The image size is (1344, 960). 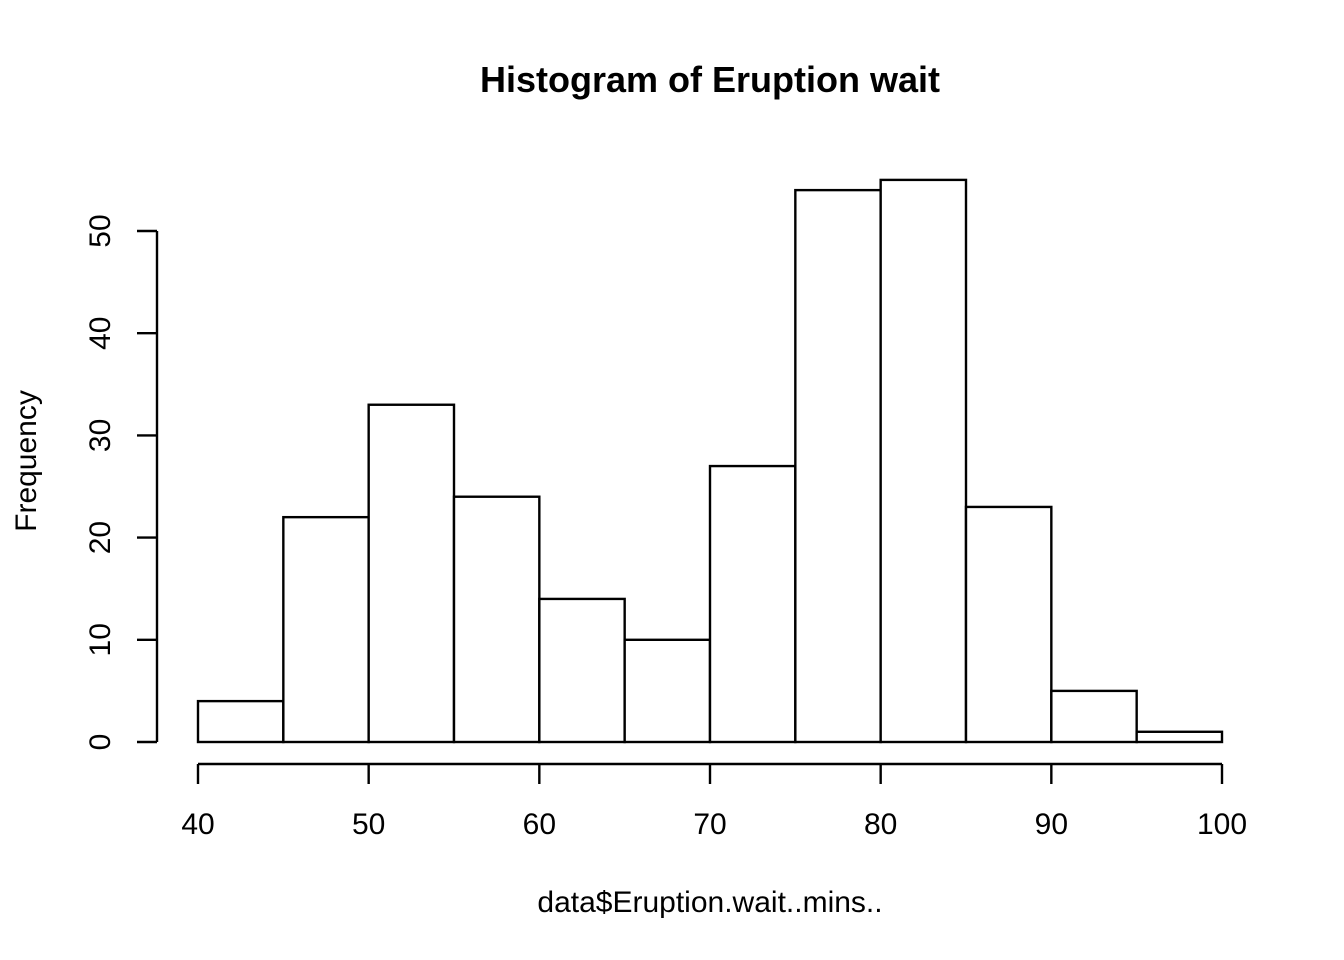 What do you see at coordinates (714, 801) in the screenshot?
I see `x-axis: 40 50 60 70 80 90 100` at bounding box center [714, 801].